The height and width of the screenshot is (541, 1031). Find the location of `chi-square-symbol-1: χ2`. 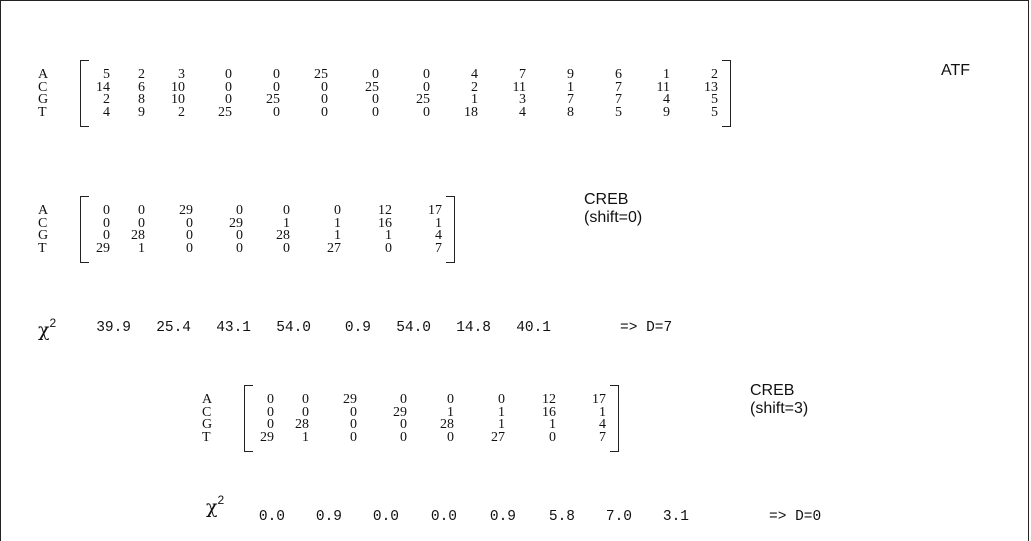

chi-square-symbol-1: χ2 is located at coordinates (47, 328).